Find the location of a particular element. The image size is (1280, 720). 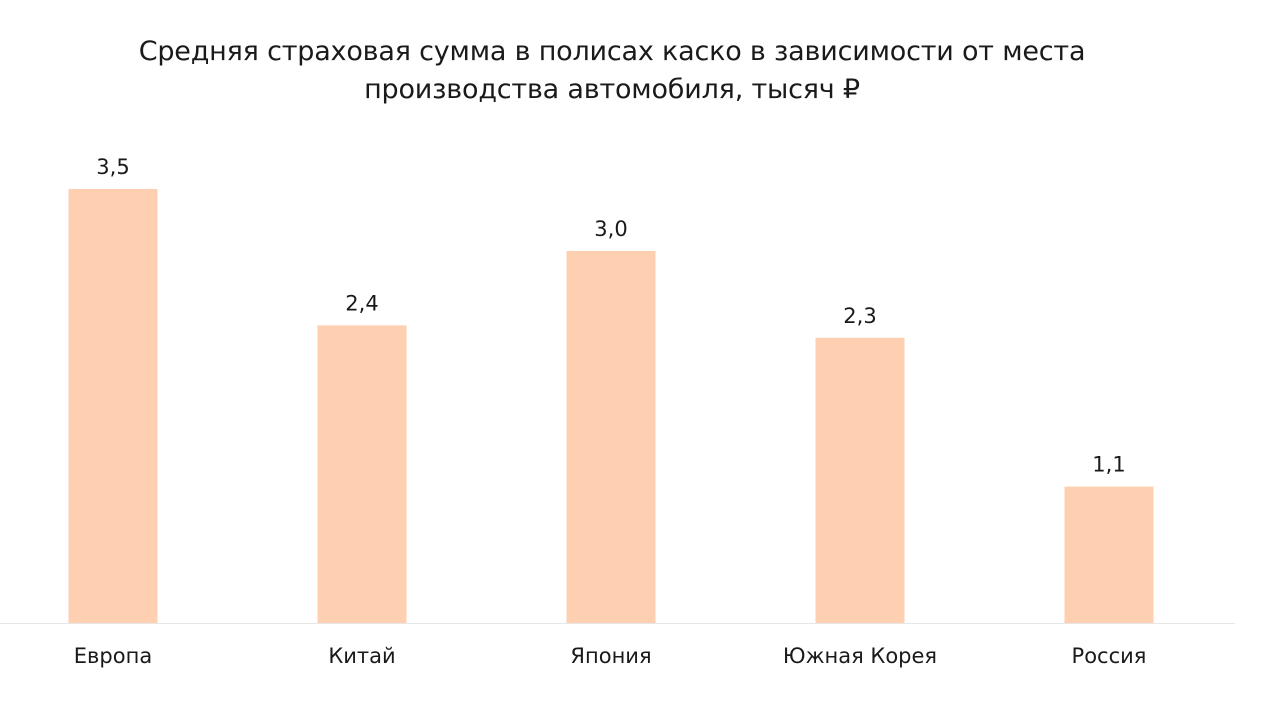

x-tick-labels-group: Европа Китай Япония Южная Корея Россия is located at coordinates (610, 656).